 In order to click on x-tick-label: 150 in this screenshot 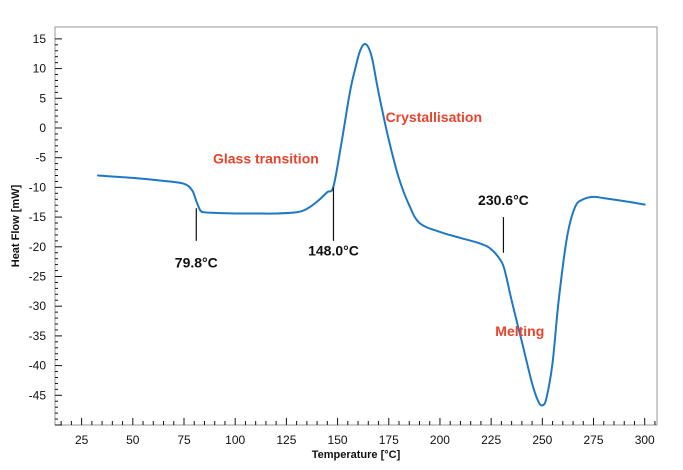, I will do `click(338, 440)`.